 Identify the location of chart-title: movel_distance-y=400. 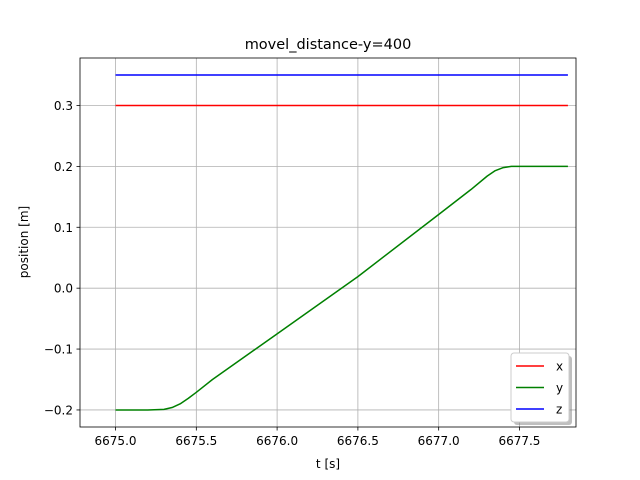
(328, 45).